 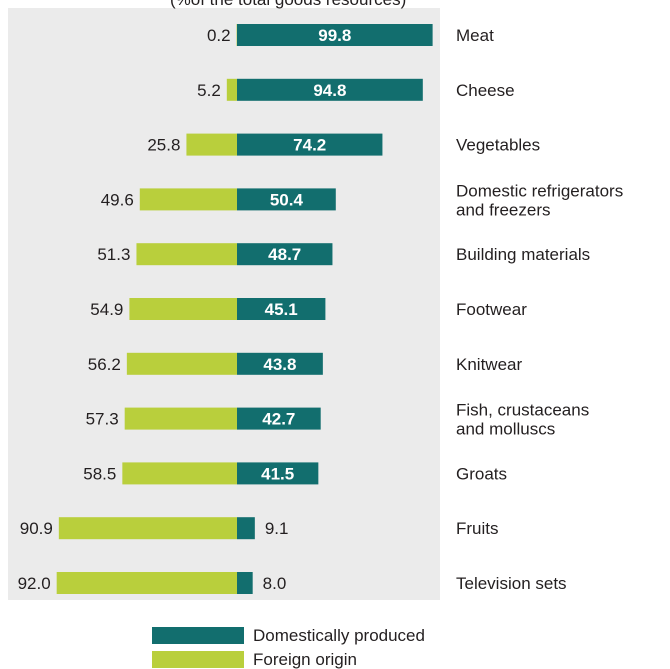 What do you see at coordinates (539, 200) in the screenshot?
I see `category-label-domestic-refrigerators: Domestic refrigerators and freezers` at bounding box center [539, 200].